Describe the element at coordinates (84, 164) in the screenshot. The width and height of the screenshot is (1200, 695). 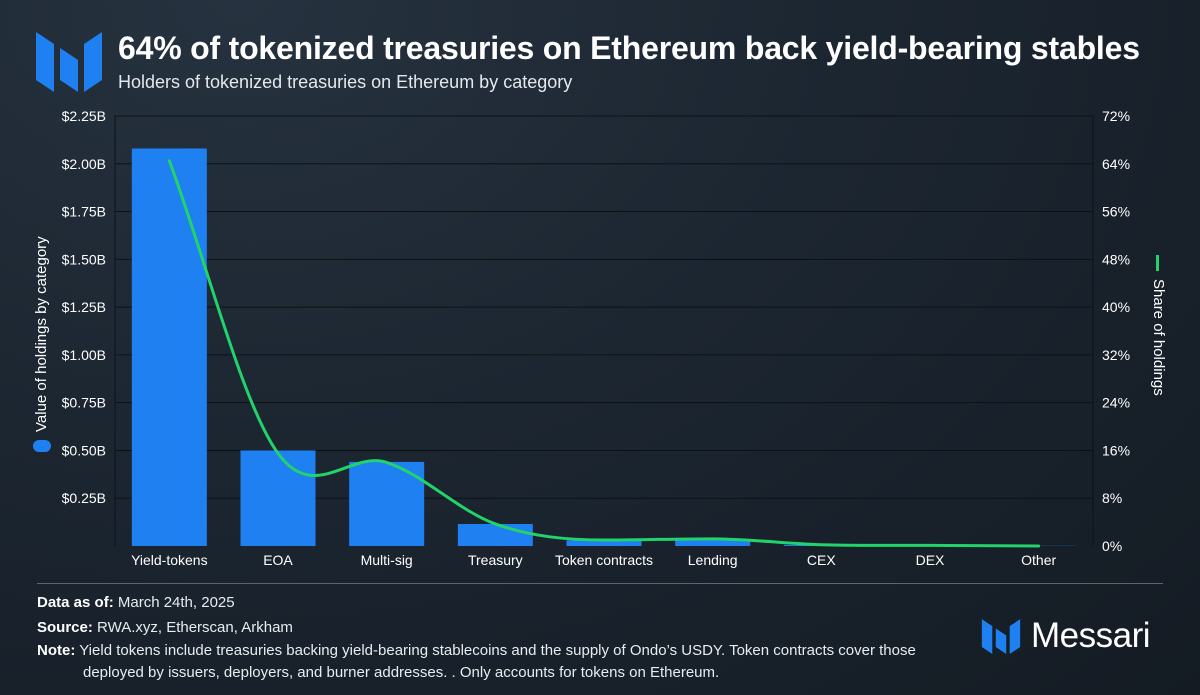
I see `y-left-tick-label: $2.00B` at that location.